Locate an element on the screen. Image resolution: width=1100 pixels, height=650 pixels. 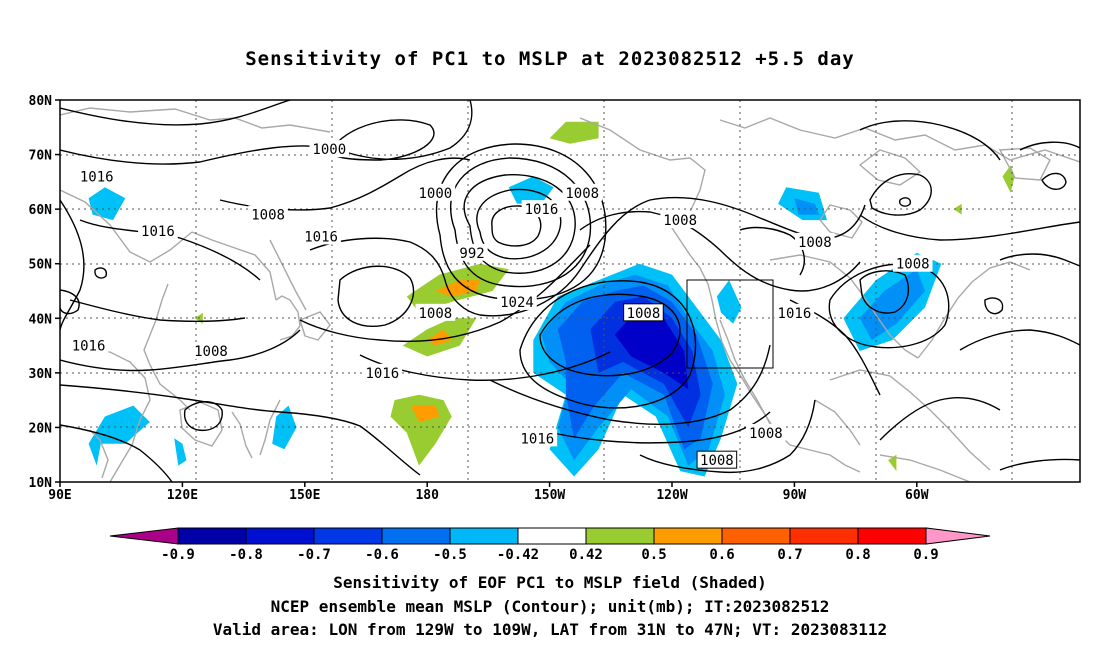
colorbar-label: 0.9 is located at coordinates (925, 555).